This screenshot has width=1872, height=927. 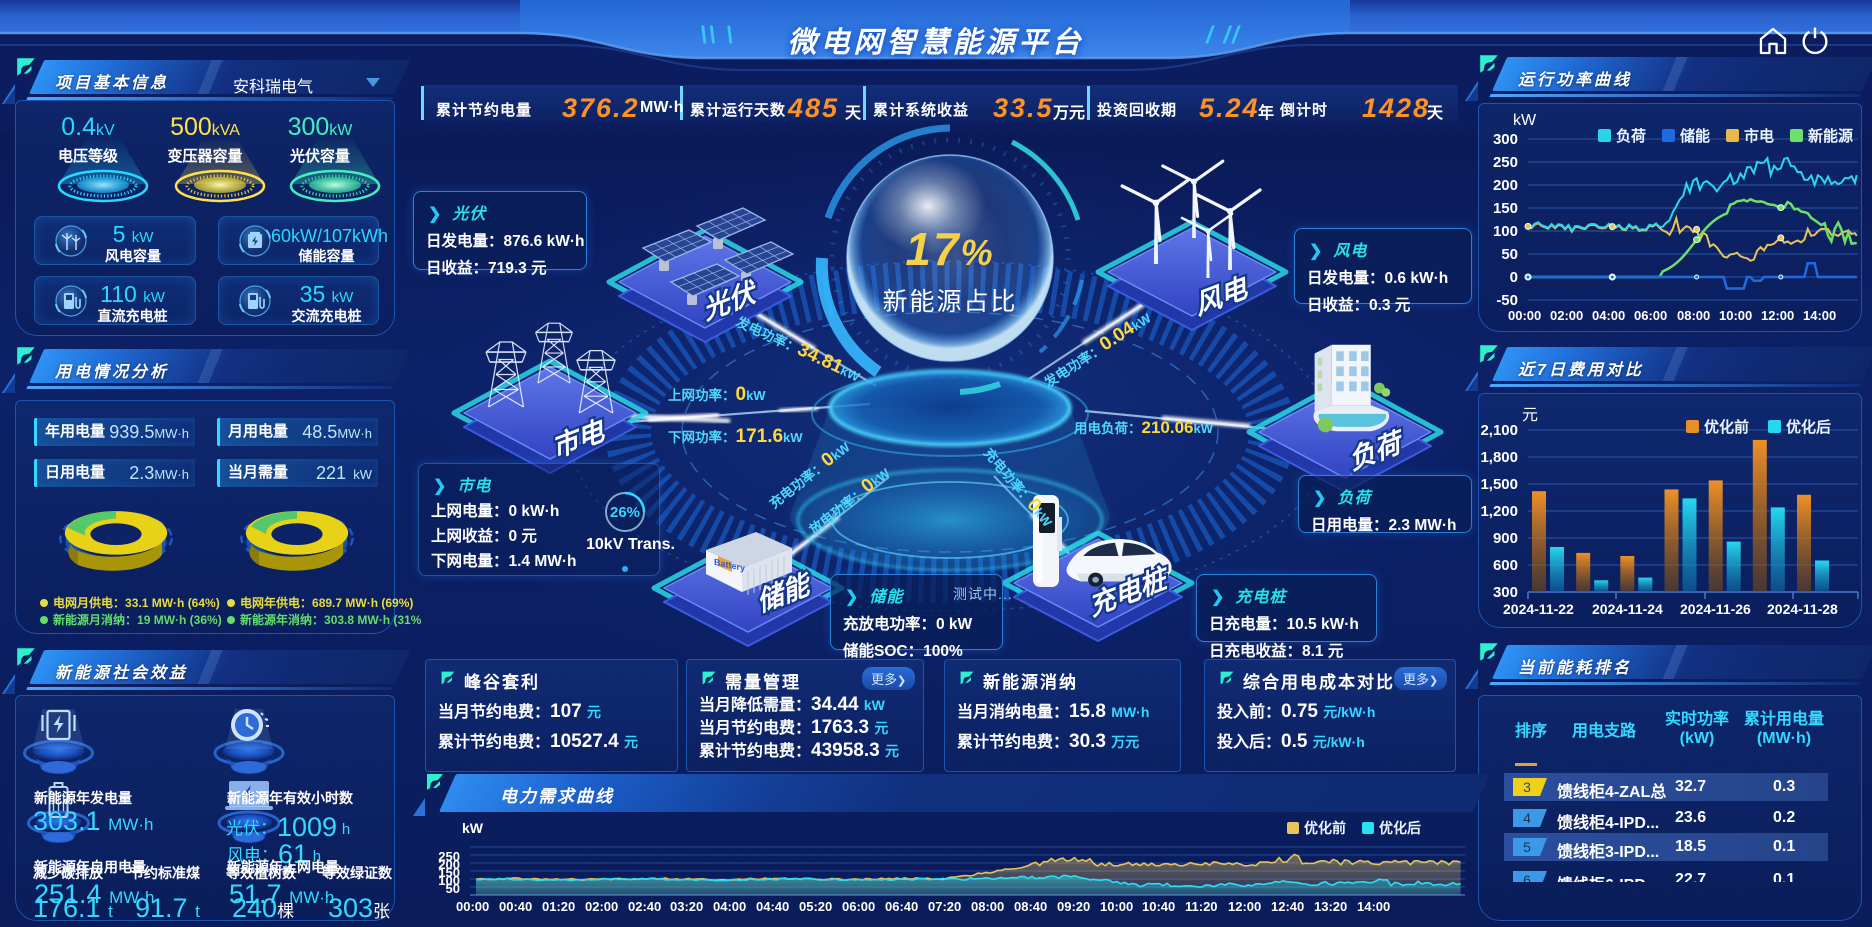 What do you see at coordinates (1527, 818) in the screenshot?
I see `svg-text: 4` at bounding box center [1527, 818].